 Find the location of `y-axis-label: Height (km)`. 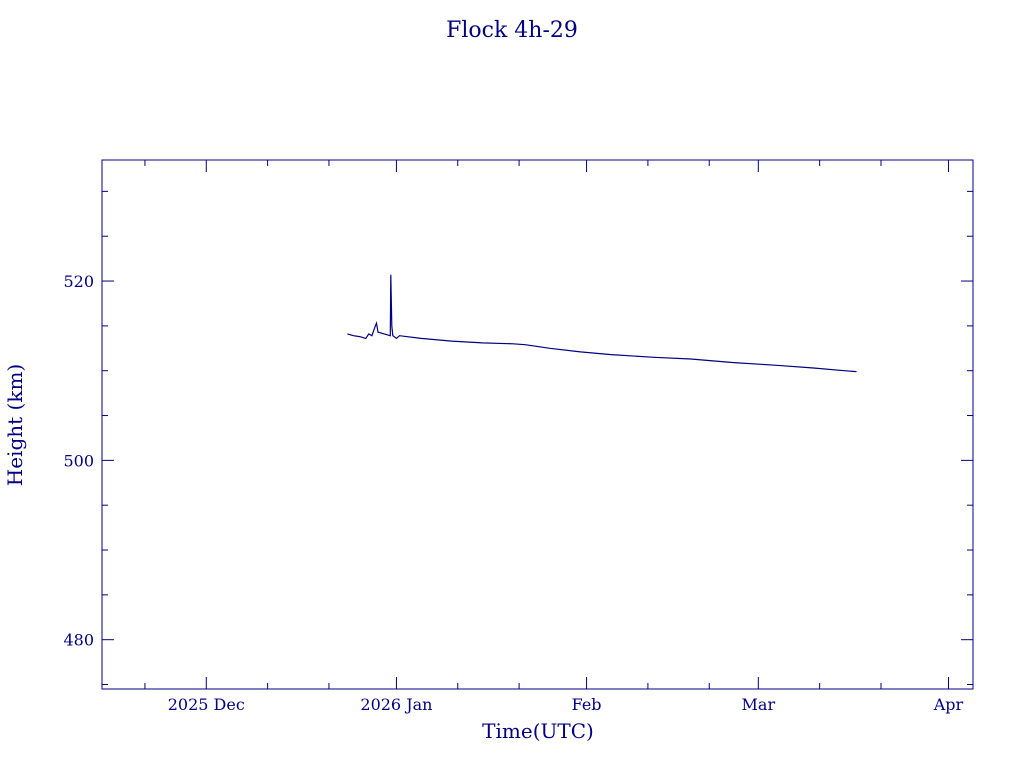

y-axis-label: Height (km) is located at coordinates (15, 425).